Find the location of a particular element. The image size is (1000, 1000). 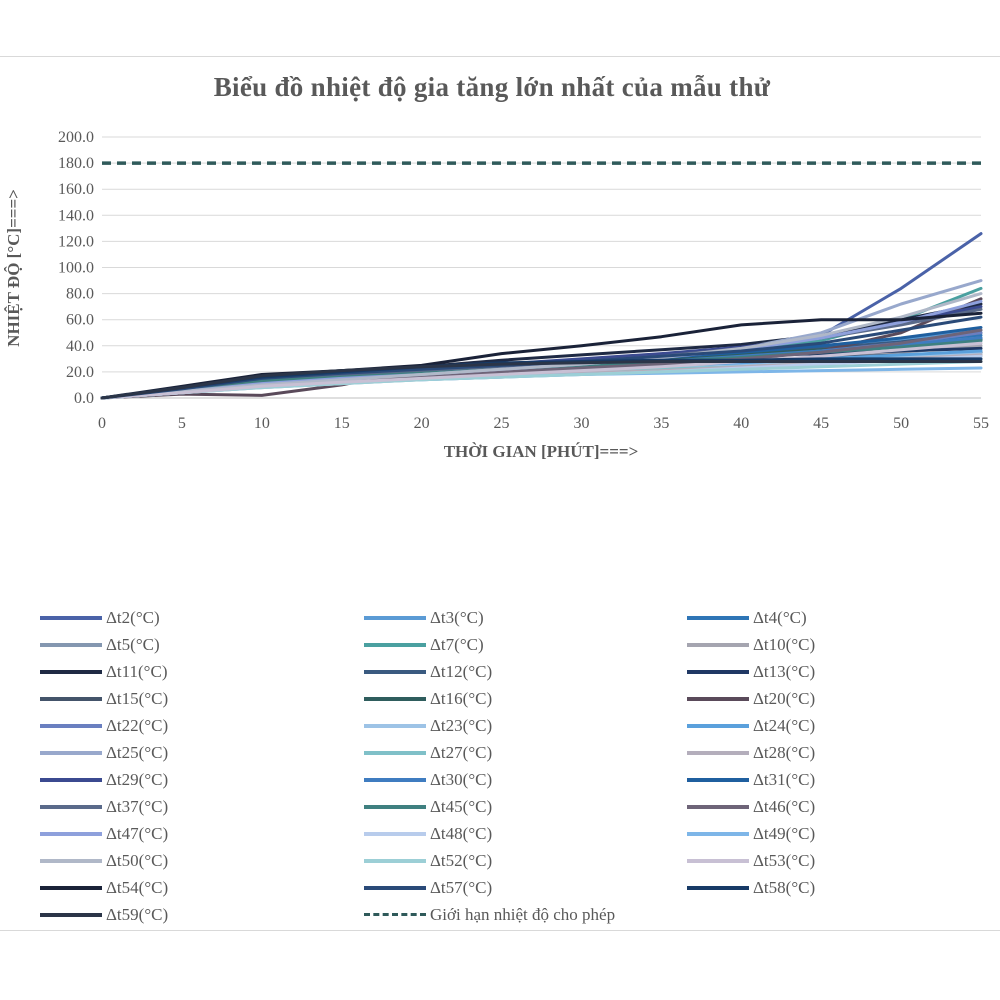

legend-label: Δt25(°C) is located at coordinates (137, 752).